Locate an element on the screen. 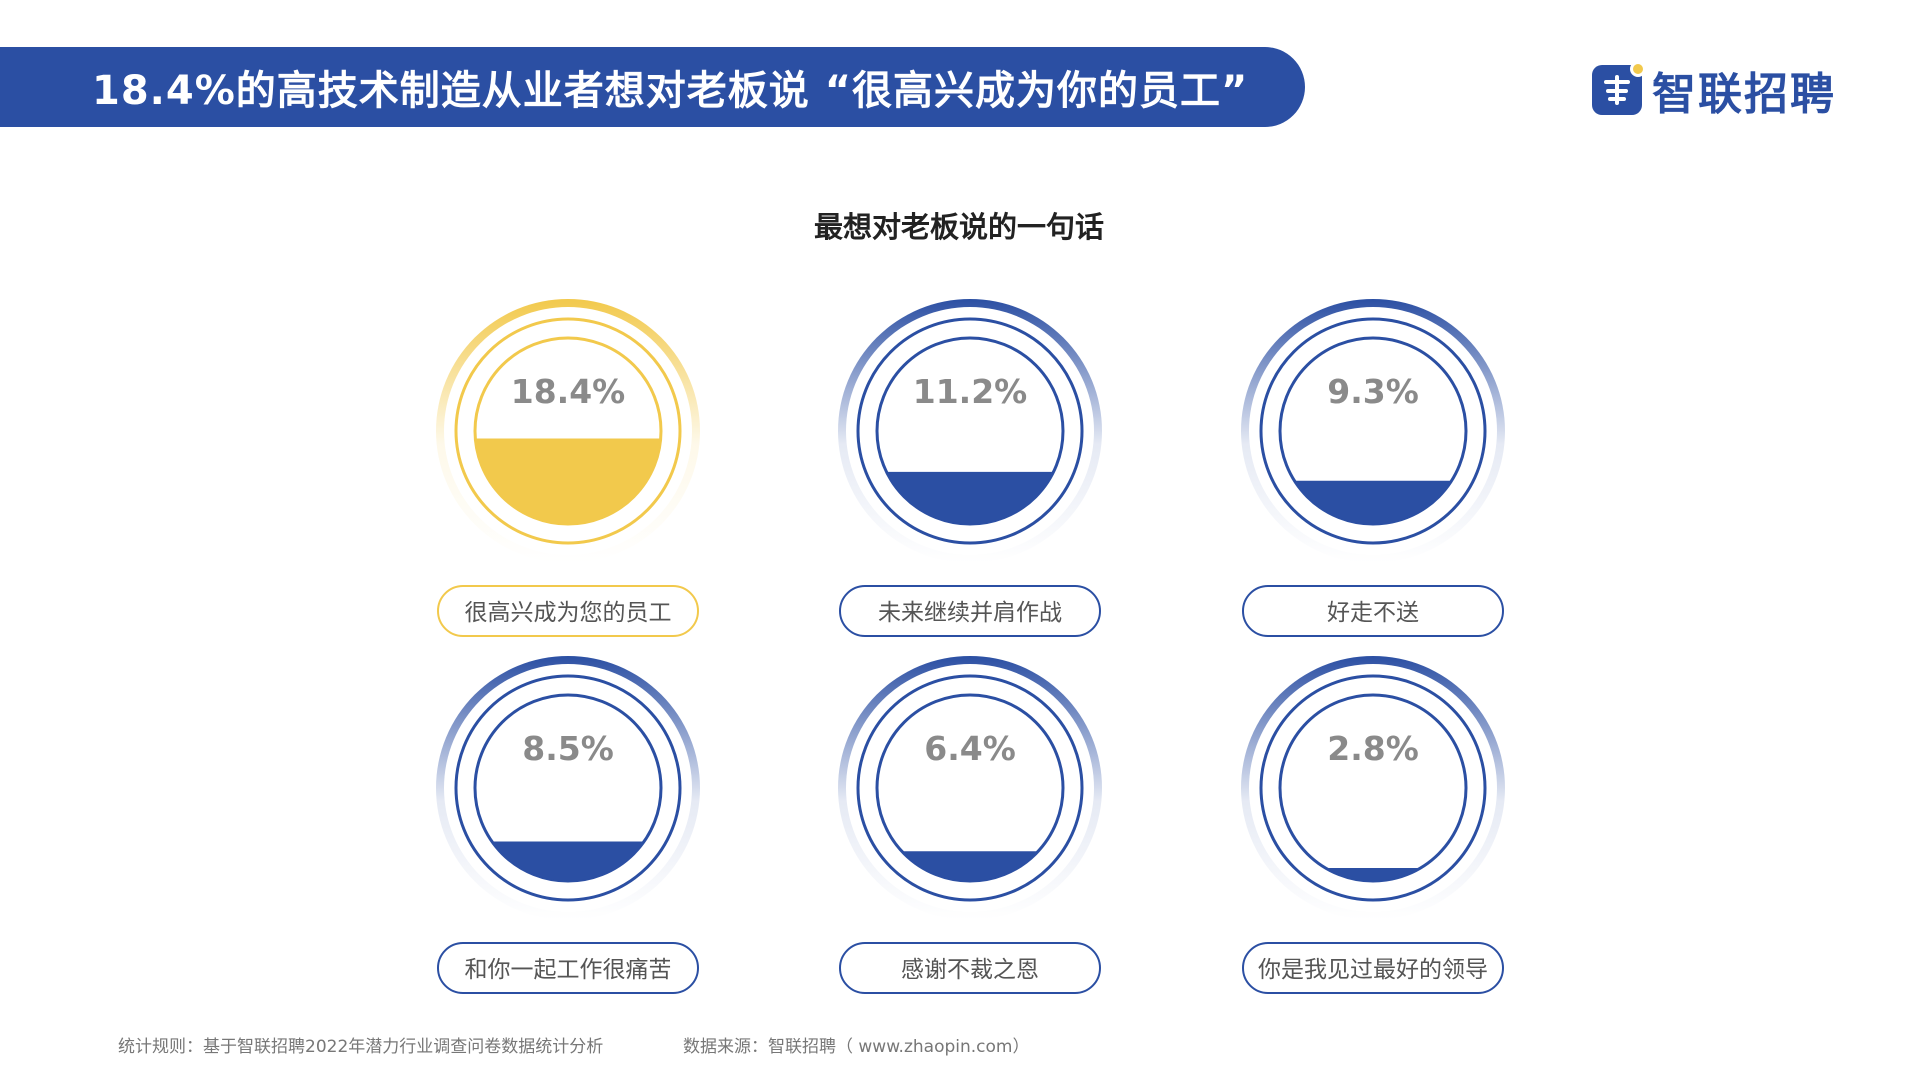 This screenshot has height=1080, width=1918. gauge-item: 2.8% 你是我见过最好的领导 is located at coordinates (1373, 825).